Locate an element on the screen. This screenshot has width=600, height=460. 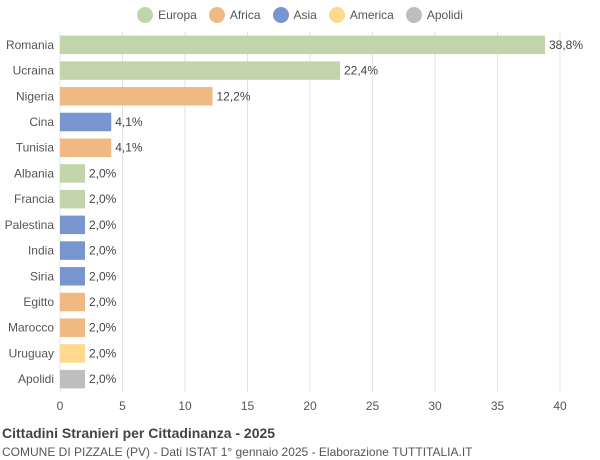
bar-cina is located at coordinates (86, 122).